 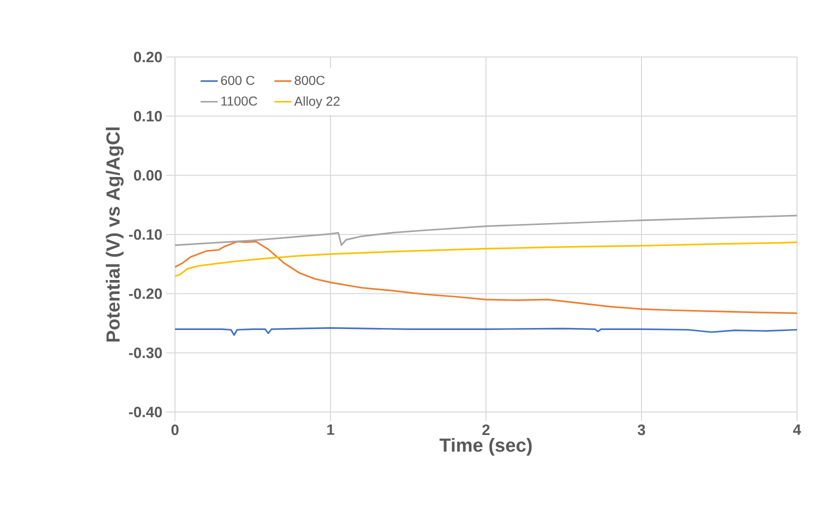 What do you see at coordinates (145, 234) in the screenshot?
I see `y-tick-label: -0.10` at bounding box center [145, 234].